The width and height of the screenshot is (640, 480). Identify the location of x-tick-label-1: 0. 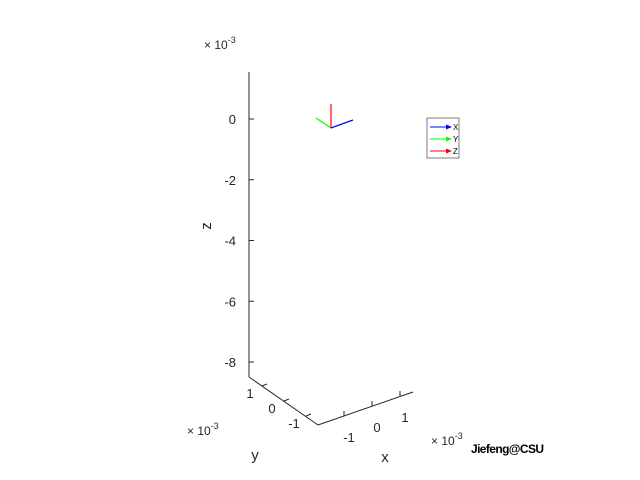
(376, 427).